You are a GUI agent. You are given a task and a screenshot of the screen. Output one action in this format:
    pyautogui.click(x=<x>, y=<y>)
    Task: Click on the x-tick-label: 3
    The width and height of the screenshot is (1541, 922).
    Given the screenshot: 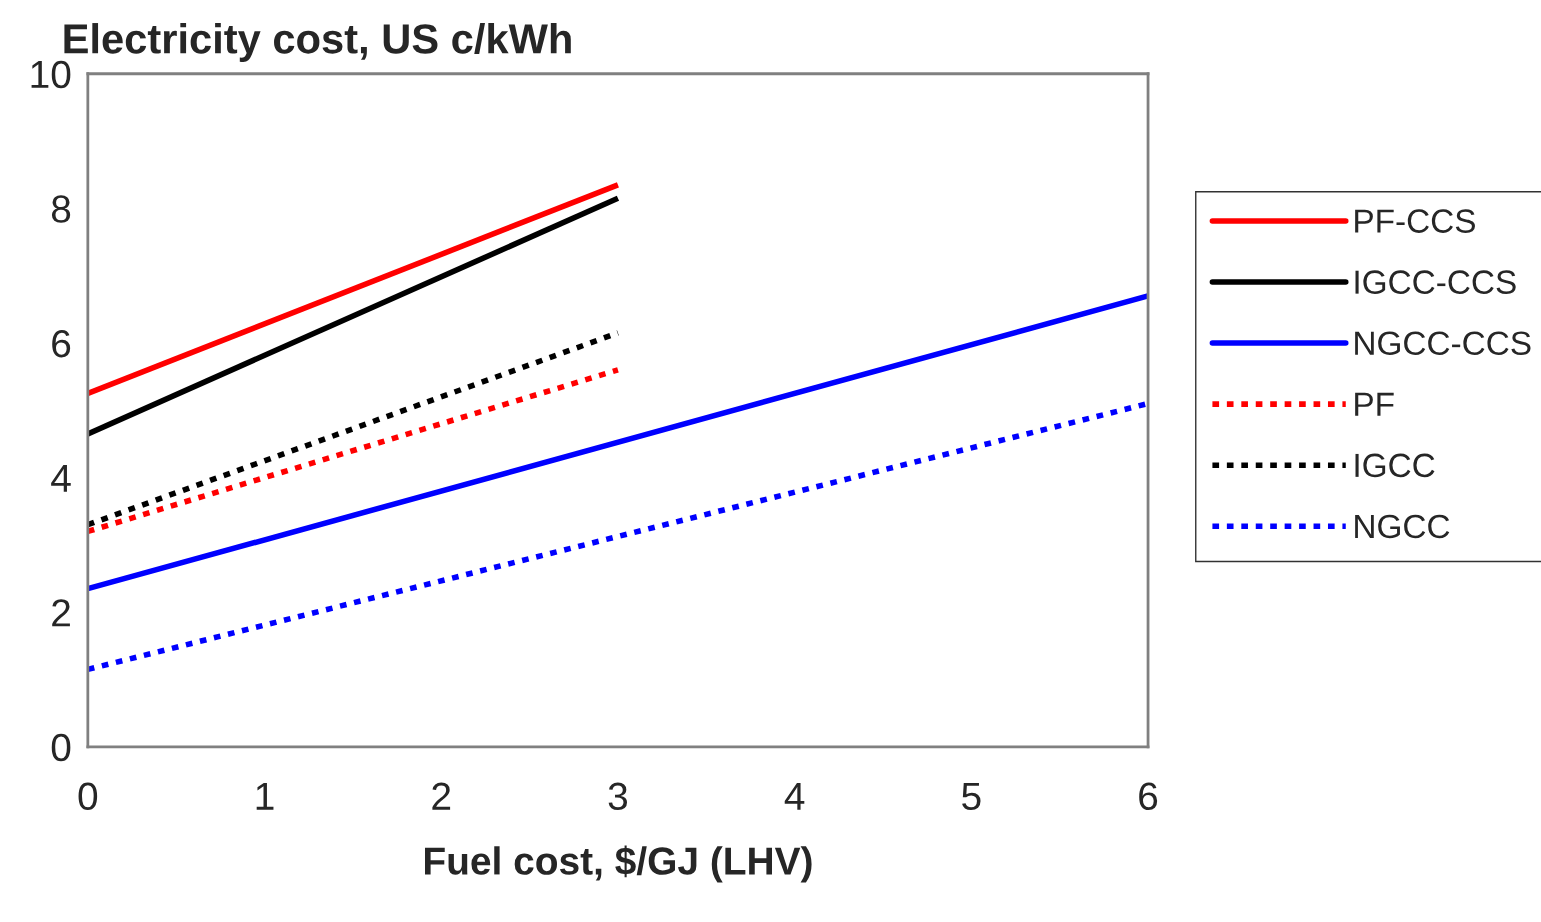 What is the action you would take?
    pyautogui.click(x=618, y=796)
    